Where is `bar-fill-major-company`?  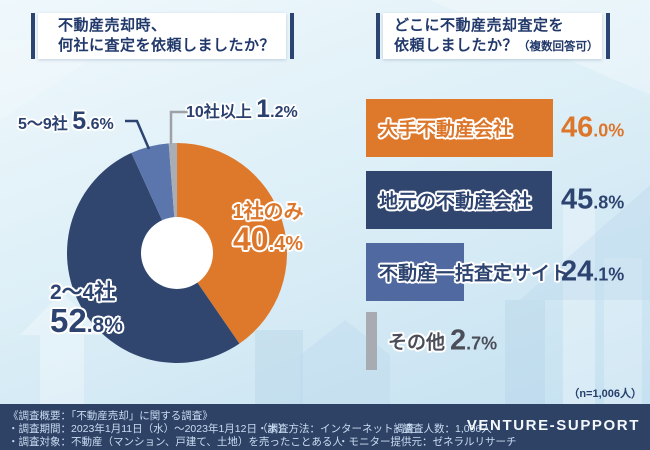 bar-fill-major-company is located at coordinates (459, 128).